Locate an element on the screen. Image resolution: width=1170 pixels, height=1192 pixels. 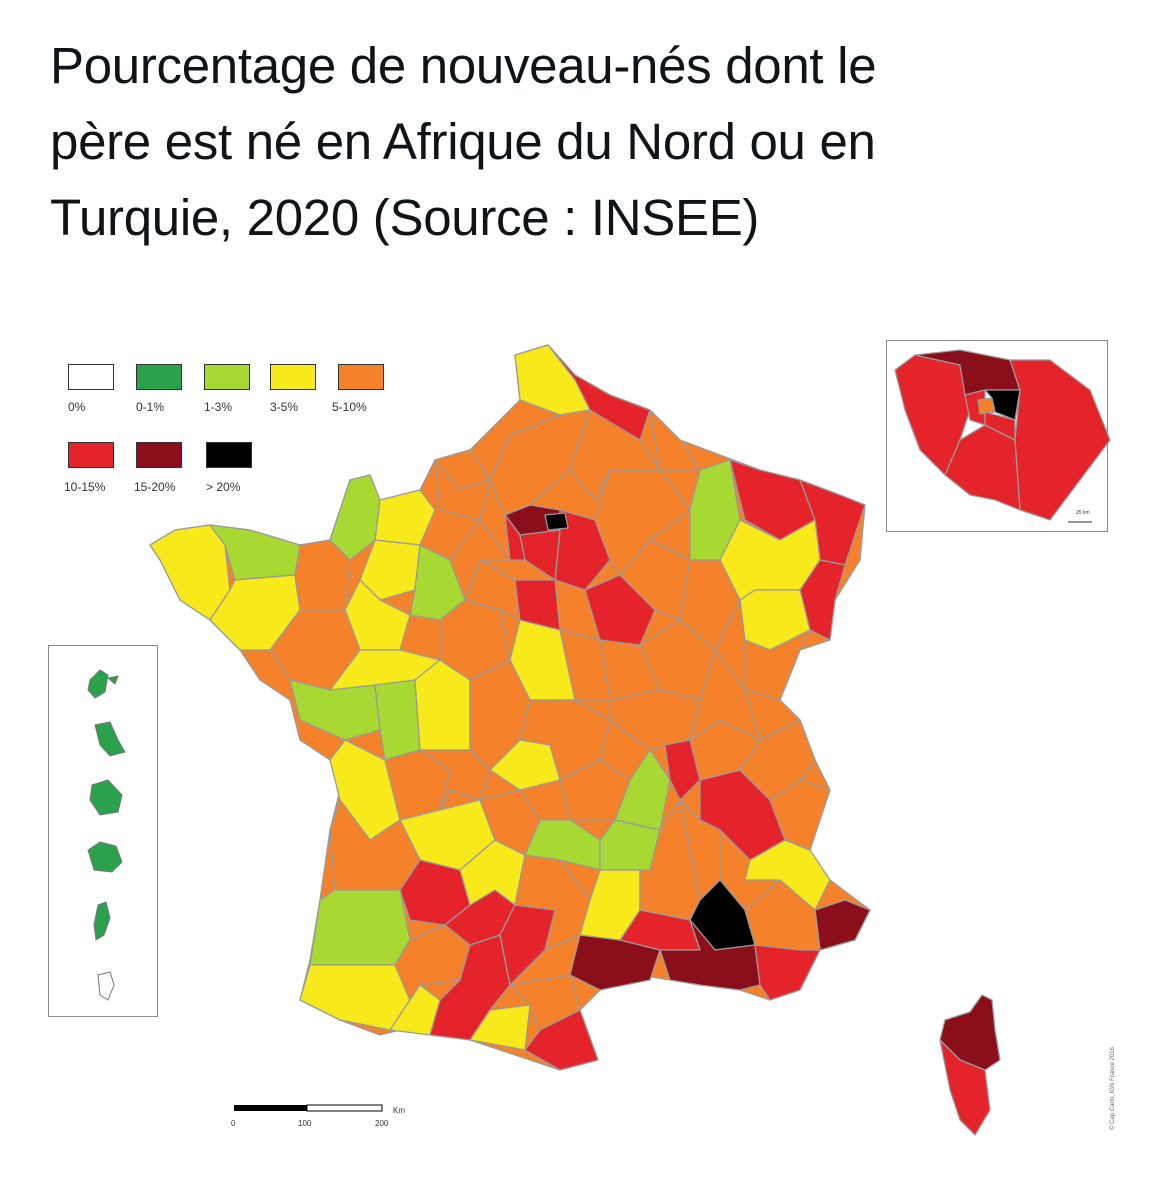
legend-label-4: 5-10% is located at coordinates (349, 407).